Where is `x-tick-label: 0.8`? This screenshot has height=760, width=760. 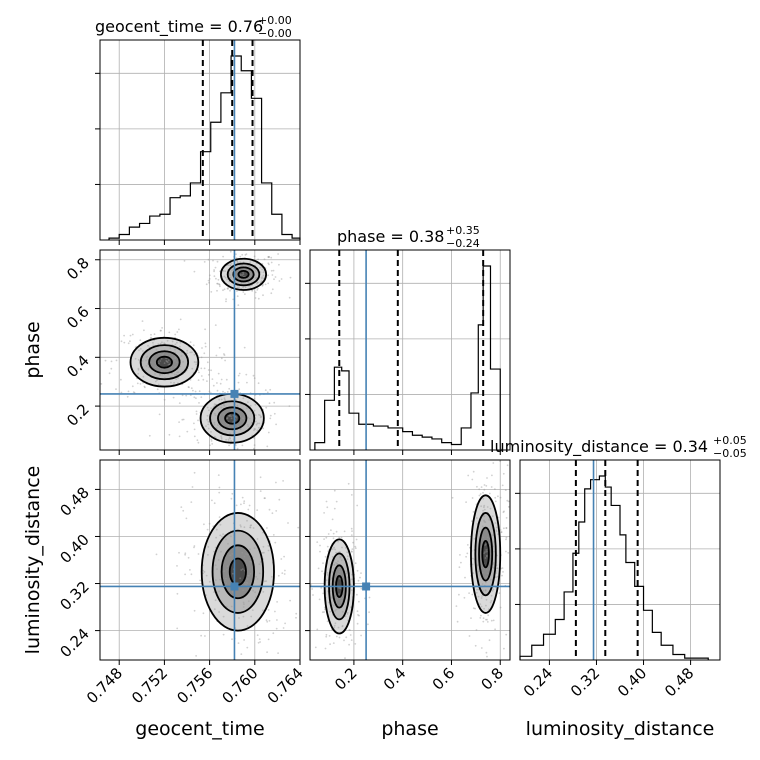
x-tick-label: 0.8 is located at coordinates (492, 679).